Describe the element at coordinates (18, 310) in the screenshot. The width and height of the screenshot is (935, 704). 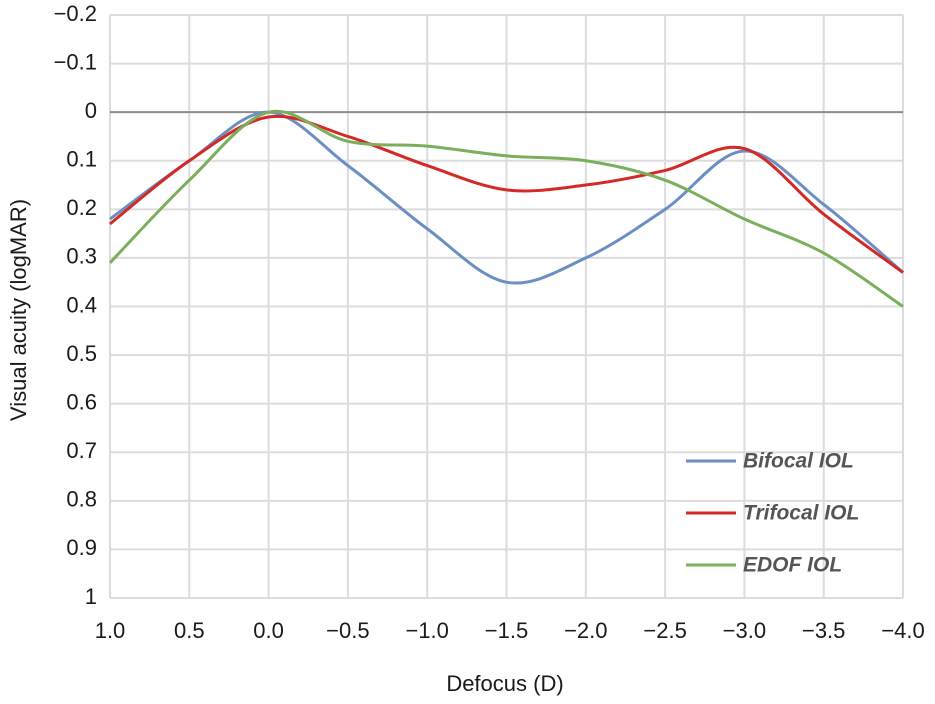
I see `y-axis-label: Visual acuity (logMAR)` at that location.